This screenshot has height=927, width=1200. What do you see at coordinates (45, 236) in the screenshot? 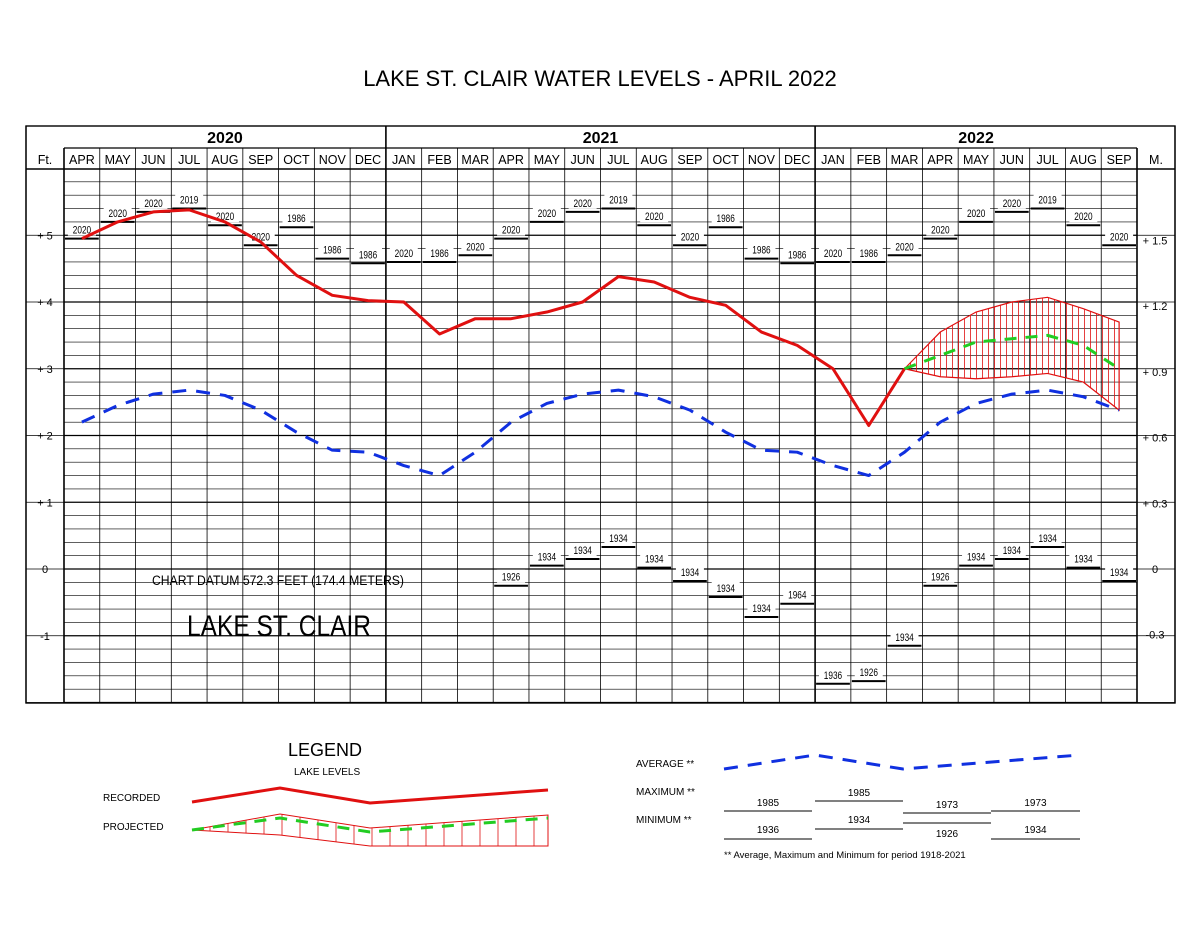
I see `left-tick-label: + 5` at bounding box center [45, 236].